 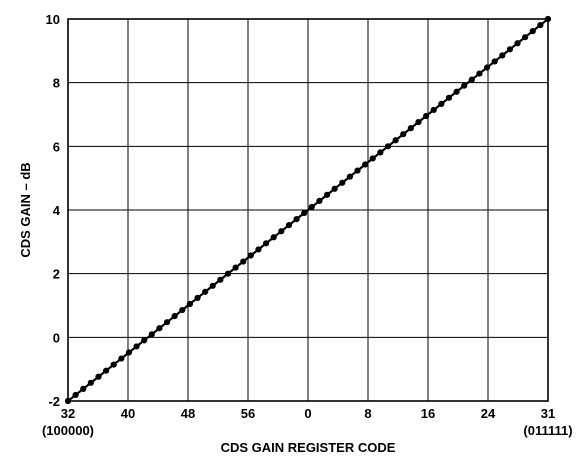 I want to click on x-tick-label: 31, so click(x=548, y=413).